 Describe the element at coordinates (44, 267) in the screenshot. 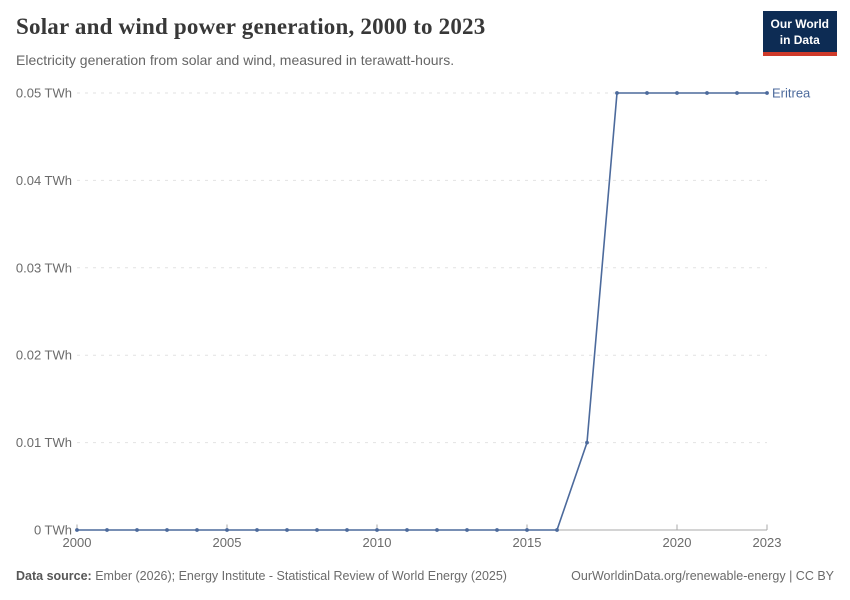

I see `y-axis-tick-label: 0.03 TWh` at that location.